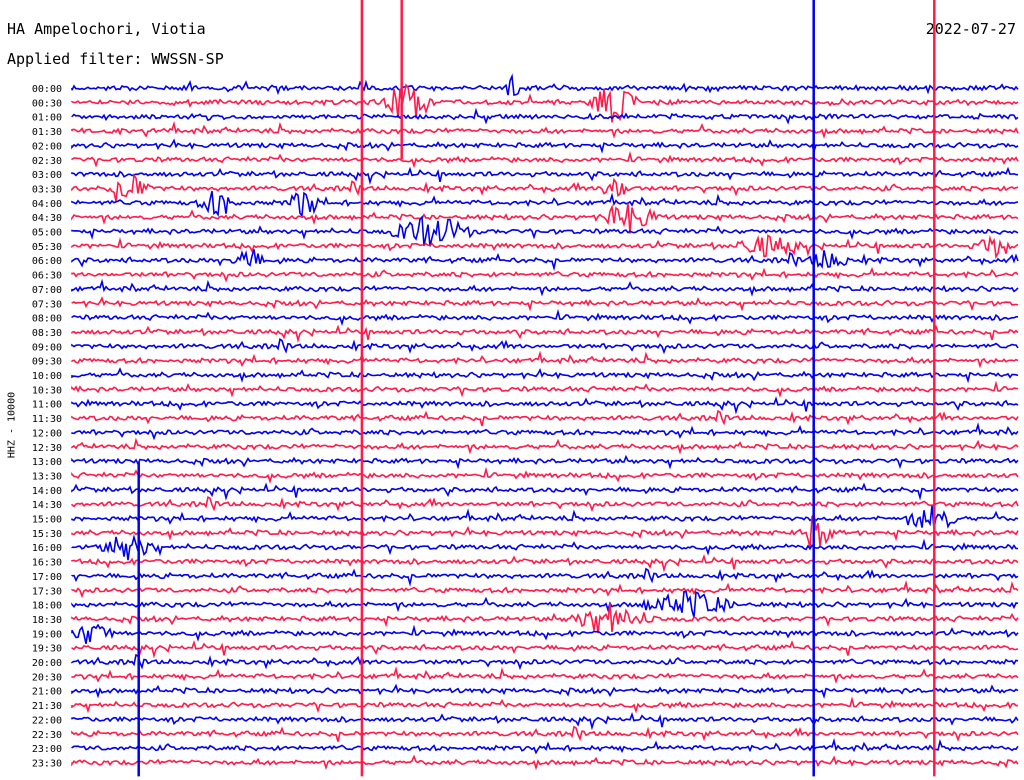 This screenshot has height=780, width=1024. I want to click on row-time-label: 14:00, so click(47, 491).